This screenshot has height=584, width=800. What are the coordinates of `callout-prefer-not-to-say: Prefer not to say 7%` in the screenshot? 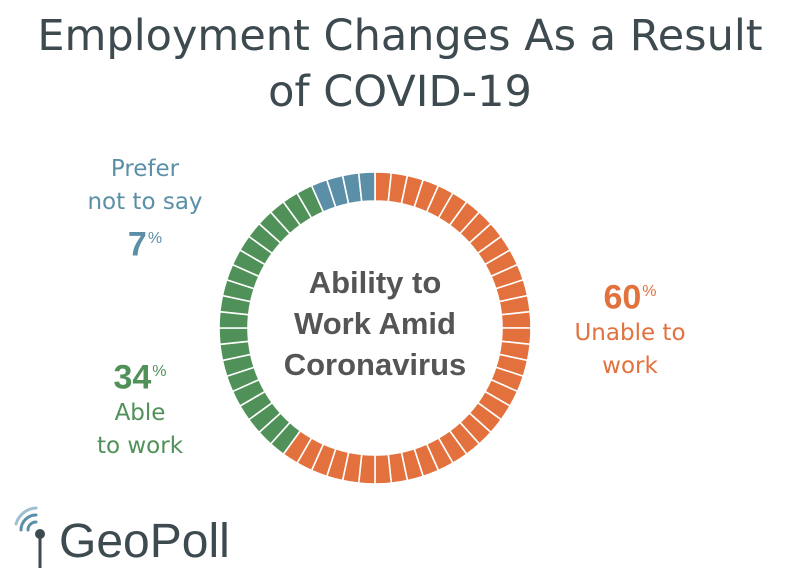 It's located at (145, 208).